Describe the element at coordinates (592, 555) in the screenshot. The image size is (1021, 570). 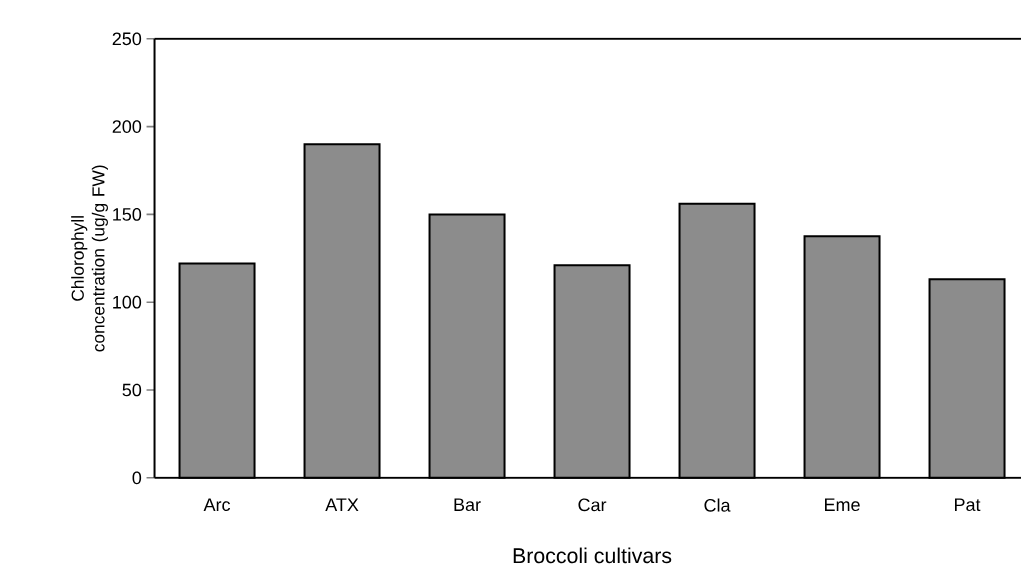
I see `x-axis-title: Broccoli cultivars` at that location.